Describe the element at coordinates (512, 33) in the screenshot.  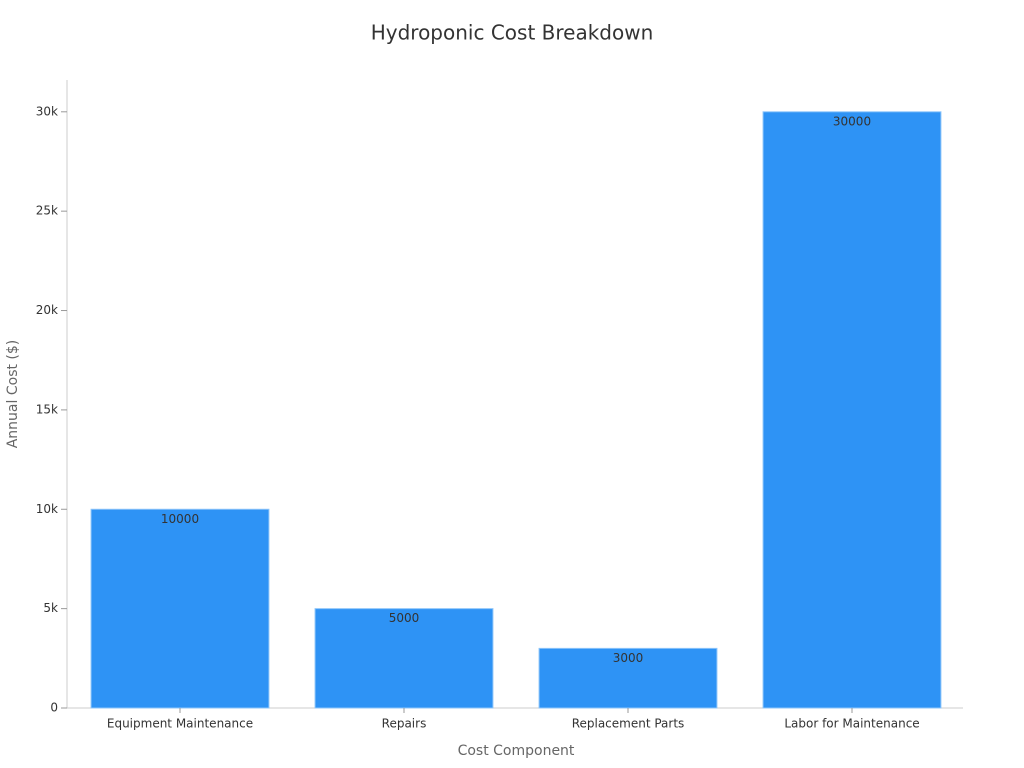
I see `chart-title: Hydroponic Cost Breakdown` at that location.